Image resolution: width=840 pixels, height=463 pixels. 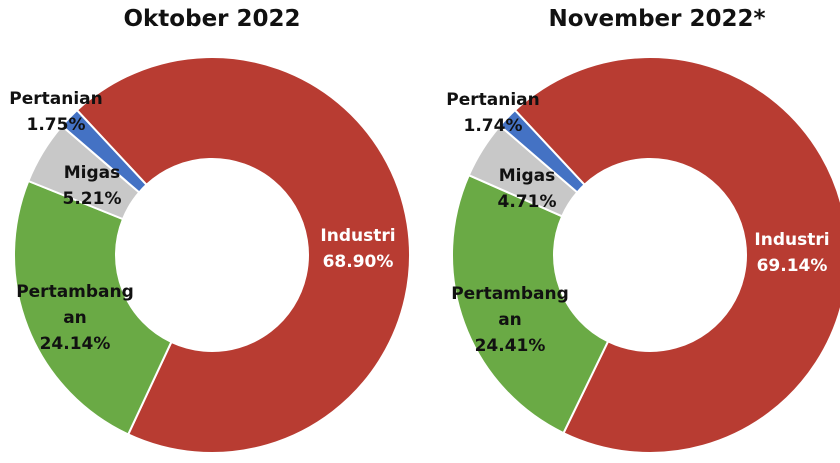 What do you see at coordinates (510, 346) in the screenshot?
I see `slice-value: 24.41%` at bounding box center [510, 346].